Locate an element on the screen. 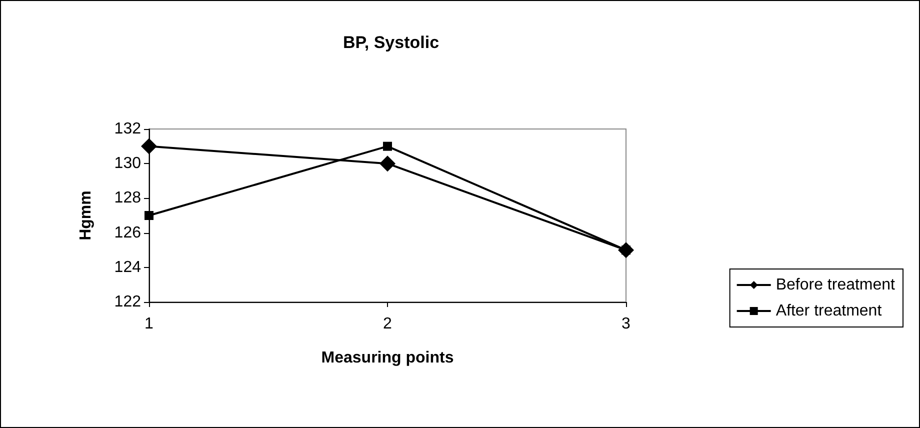 This screenshot has width=920, height=428. x-tick-label: 3 is located at coordinates (626, 324).